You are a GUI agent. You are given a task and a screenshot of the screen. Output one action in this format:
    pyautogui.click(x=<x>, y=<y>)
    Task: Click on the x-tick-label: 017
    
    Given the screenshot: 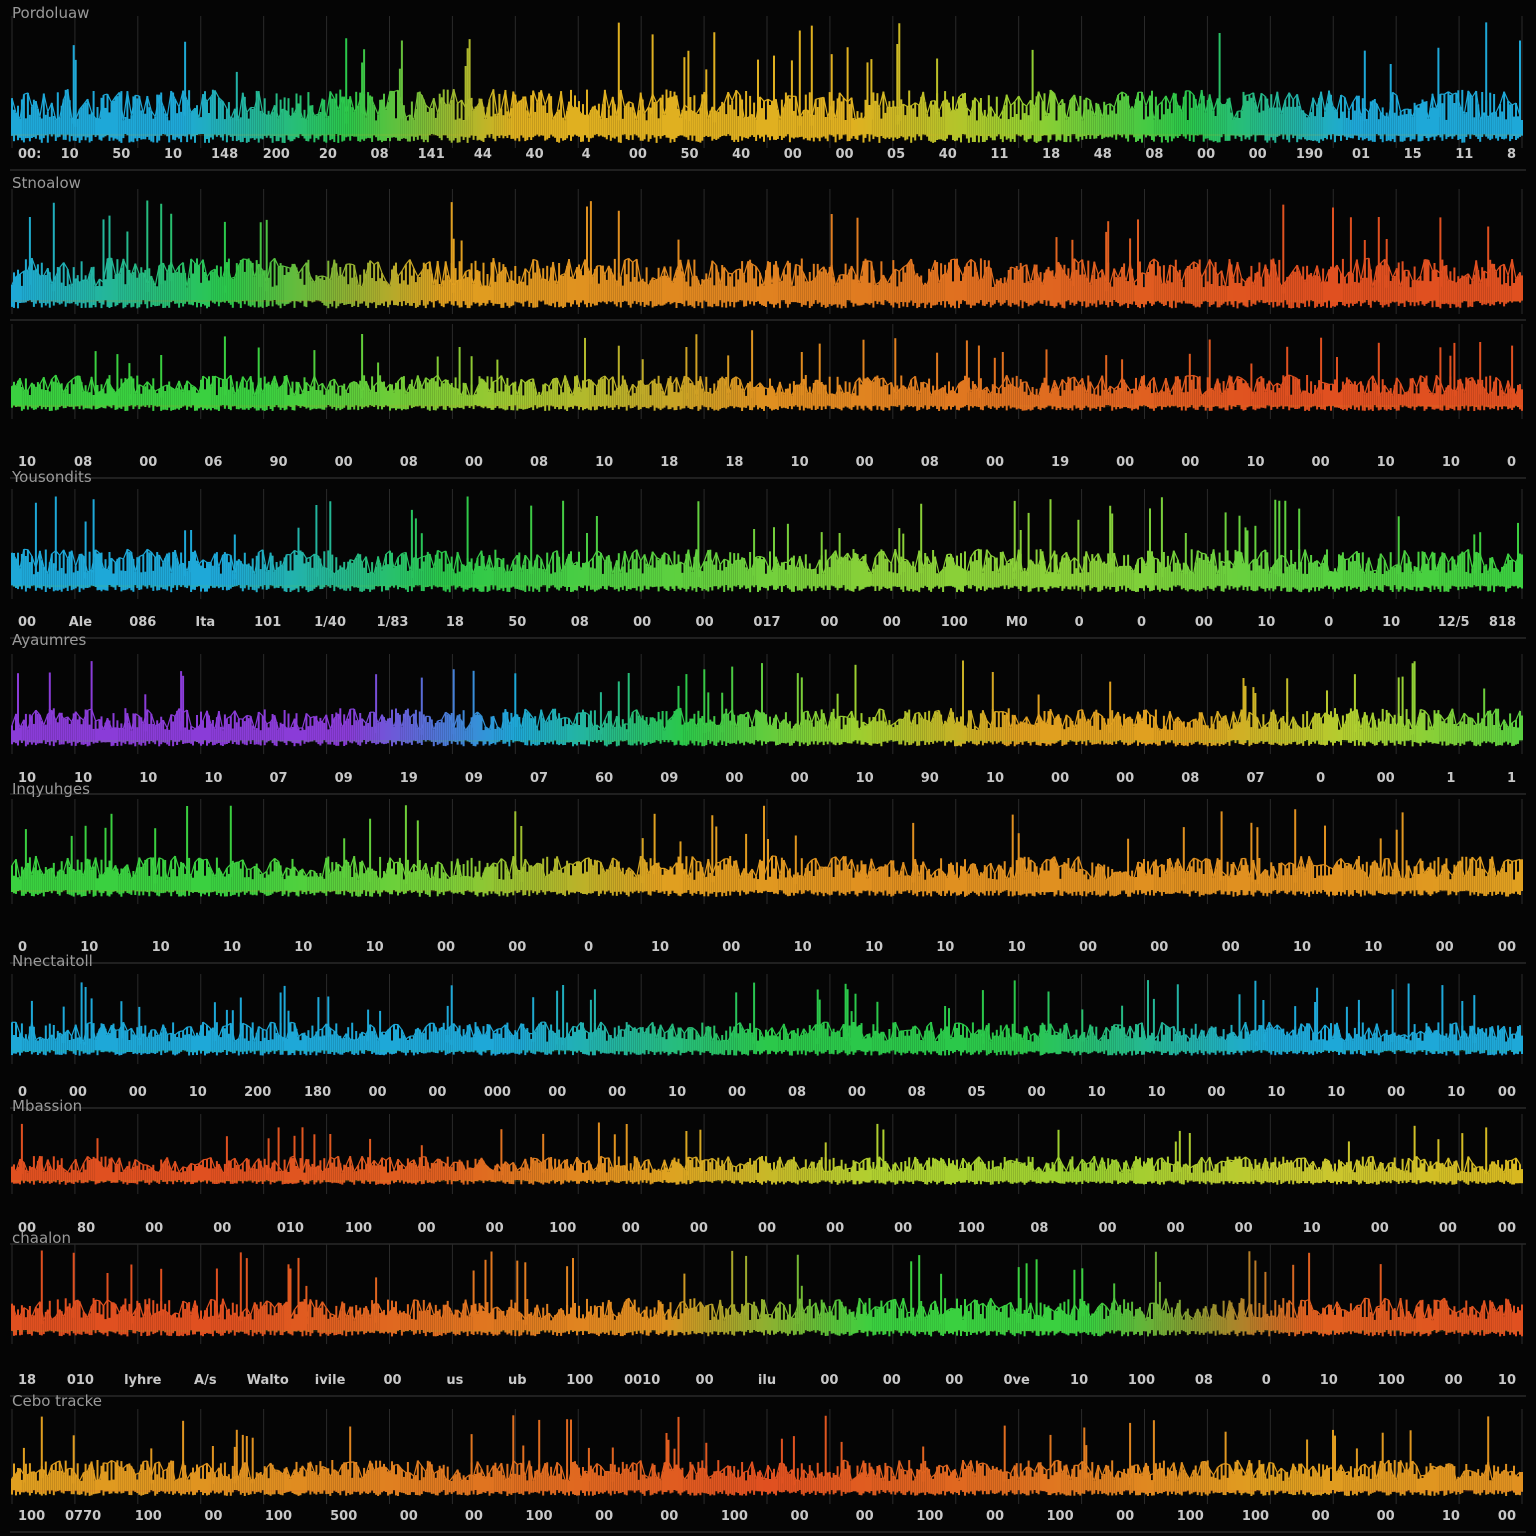 What is the action you would take?
    pyautogui.click(x=766, y=622)
    